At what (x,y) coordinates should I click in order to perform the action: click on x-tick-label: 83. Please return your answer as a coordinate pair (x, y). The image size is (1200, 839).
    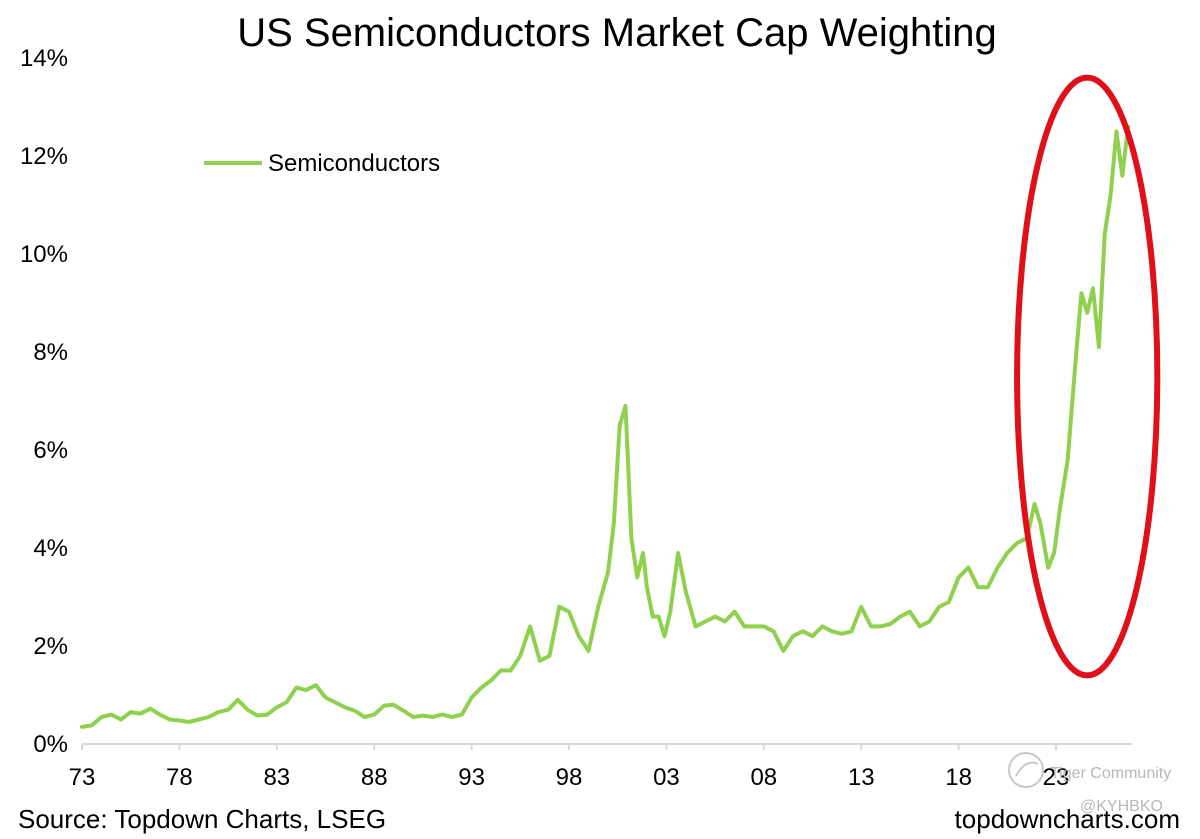
    Looking at the image, I should click on (276, 777).